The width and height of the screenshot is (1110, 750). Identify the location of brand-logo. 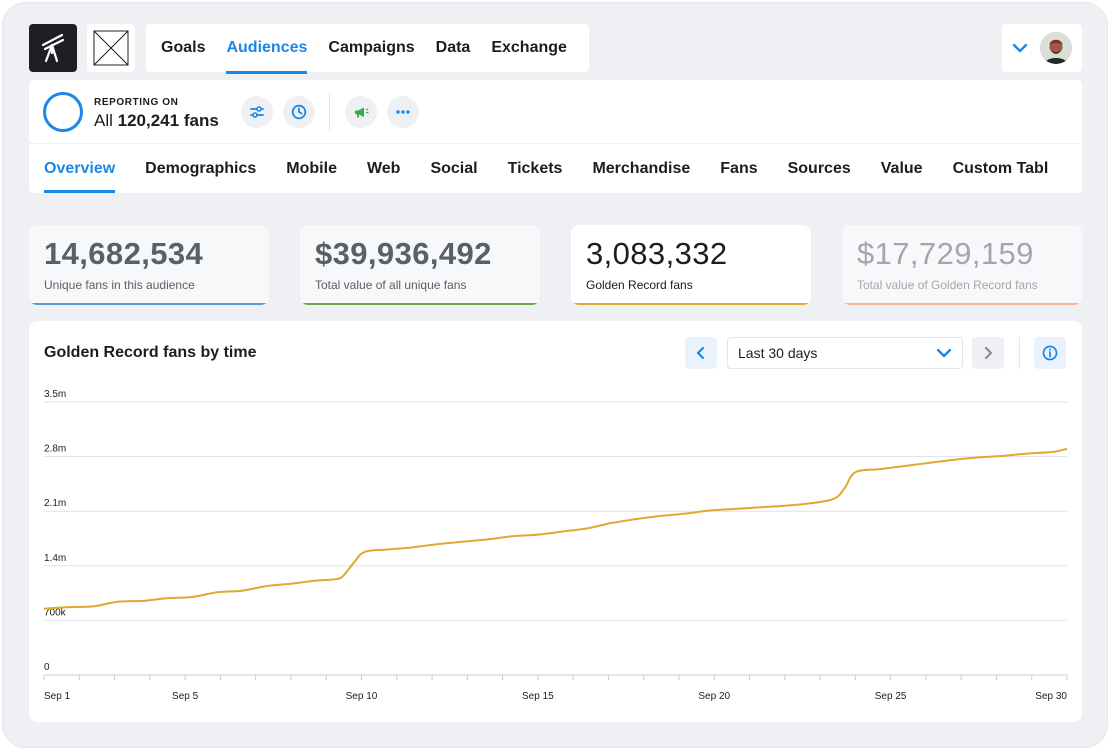
(53, 48).